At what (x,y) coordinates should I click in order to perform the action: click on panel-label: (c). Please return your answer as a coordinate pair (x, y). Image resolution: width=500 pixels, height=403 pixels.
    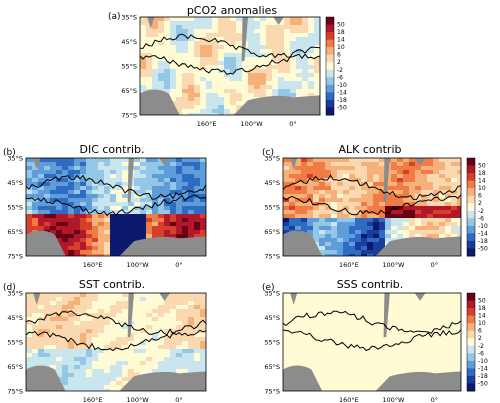
    Looking at the image, I should click on (268, 153).